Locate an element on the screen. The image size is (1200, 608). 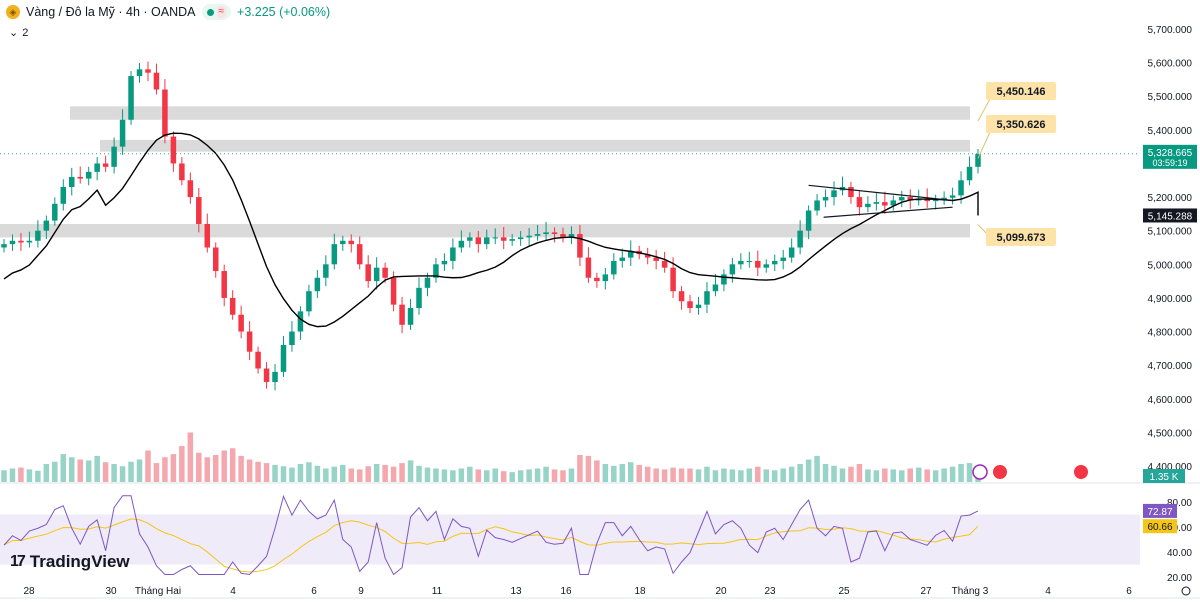
price-axis-tick: 4,700.000 is located at coordinates (1170, 366).